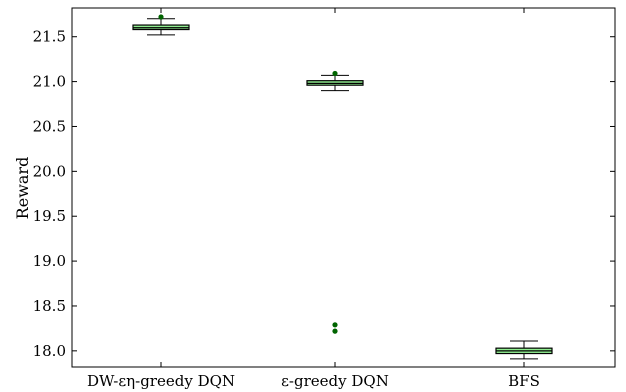  I want to click on y-tick-label: 18.0, so click(49, 351).